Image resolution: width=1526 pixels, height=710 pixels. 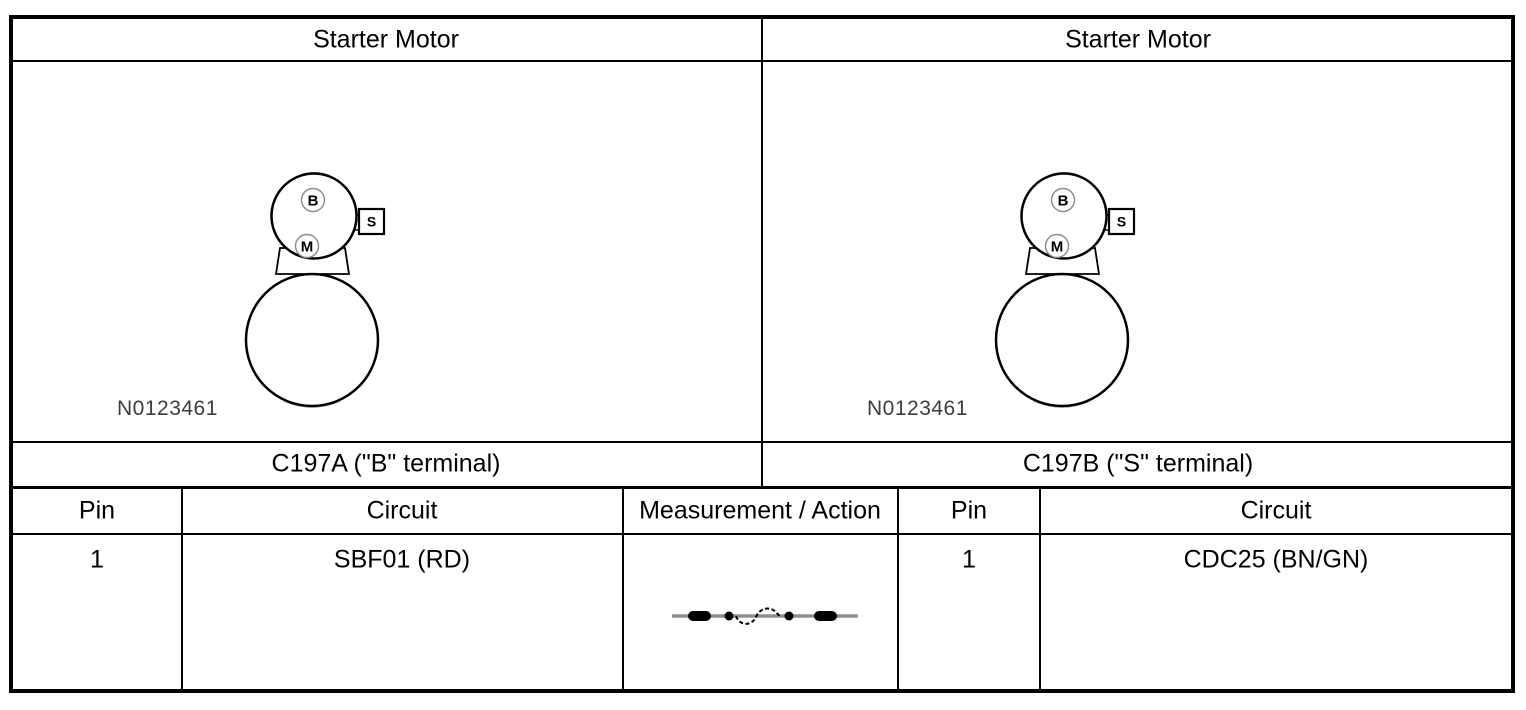 I want to click on grid-line-below-headers, so click(x=762, y=534).